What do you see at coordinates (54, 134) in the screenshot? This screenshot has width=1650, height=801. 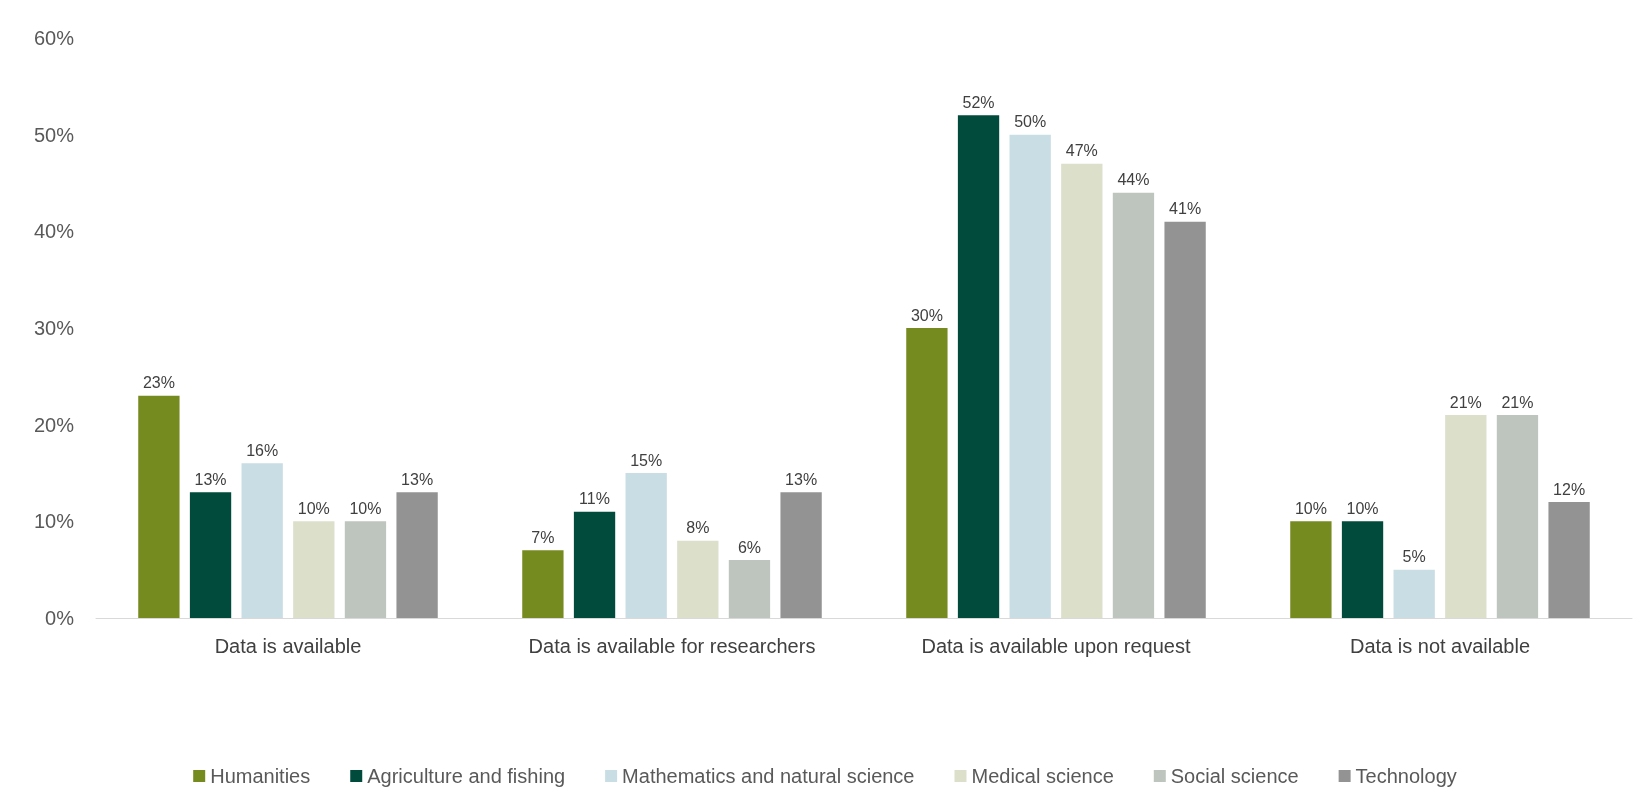 I see `y-tick-label: 50%` at bounding box center [54, 134].